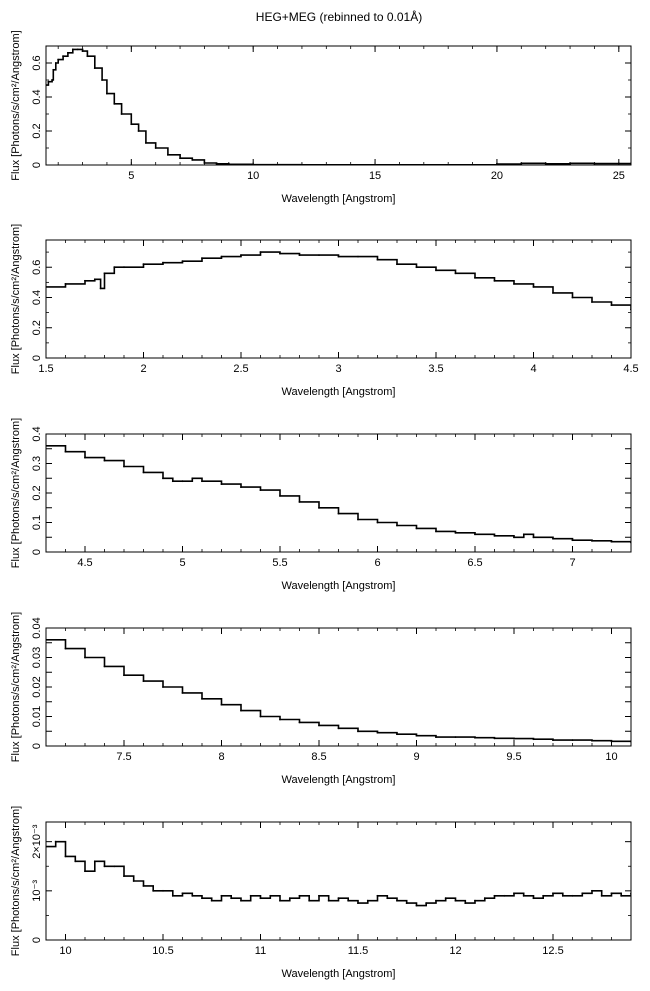 The image size is (650, 991). I want to click on x-tick-label: 9.5, so click(513, 757).